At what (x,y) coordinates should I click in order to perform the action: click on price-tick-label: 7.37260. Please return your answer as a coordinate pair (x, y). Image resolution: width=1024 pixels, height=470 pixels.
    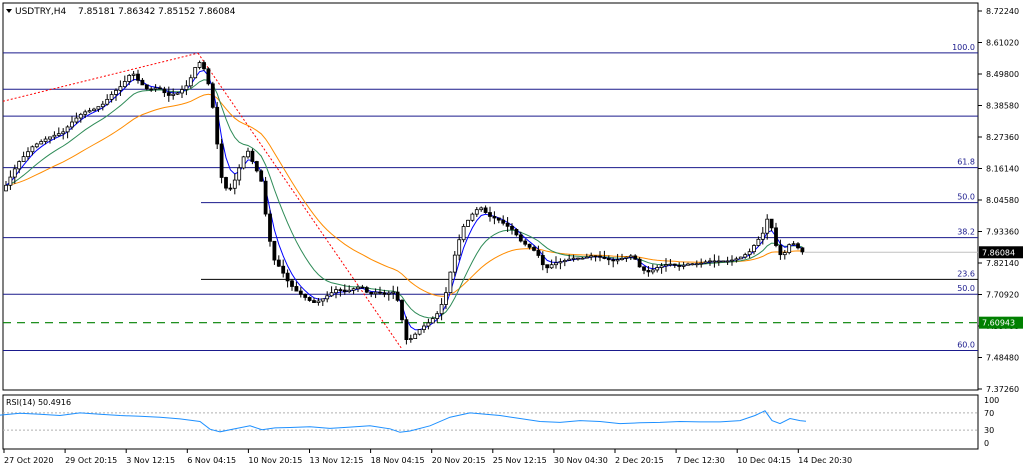
    Looking at the image, I should click on (1002, 389).